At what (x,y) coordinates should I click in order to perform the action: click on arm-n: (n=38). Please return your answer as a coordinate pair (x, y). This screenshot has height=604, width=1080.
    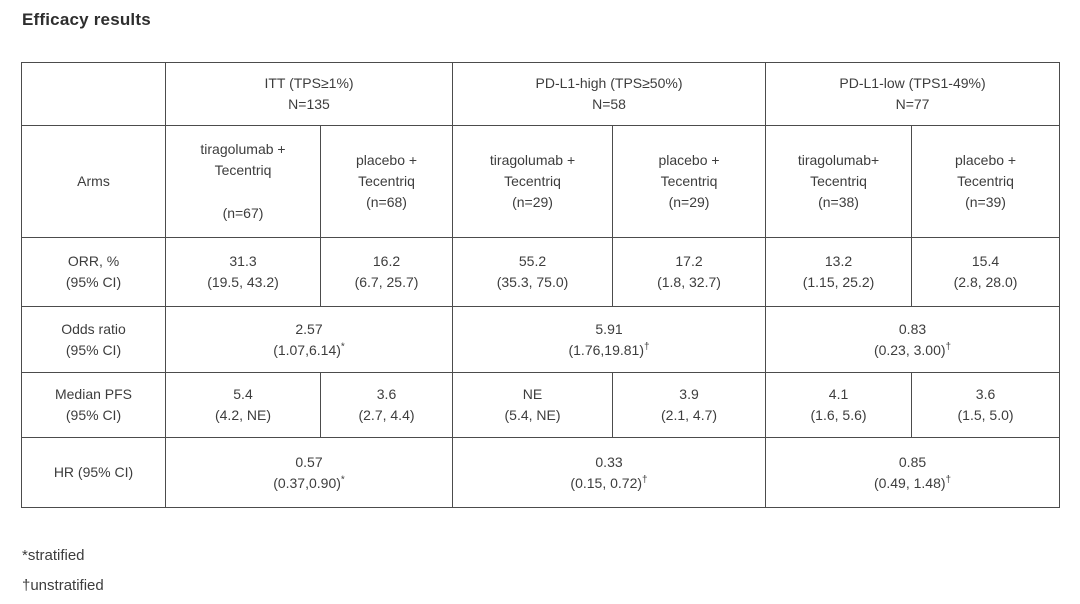
    Looking at the image, I should click on (838, 202).